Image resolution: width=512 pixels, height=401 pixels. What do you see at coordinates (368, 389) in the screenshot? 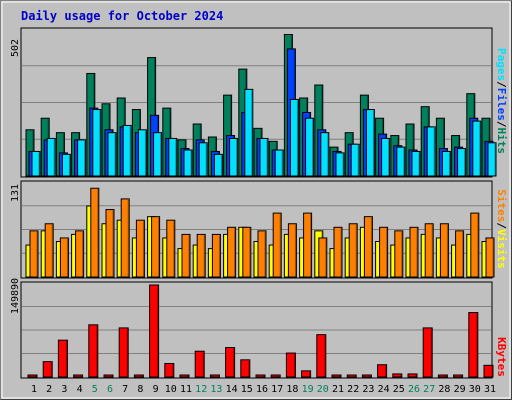
I see `day-label: 23` at bounding box center [368, 389].